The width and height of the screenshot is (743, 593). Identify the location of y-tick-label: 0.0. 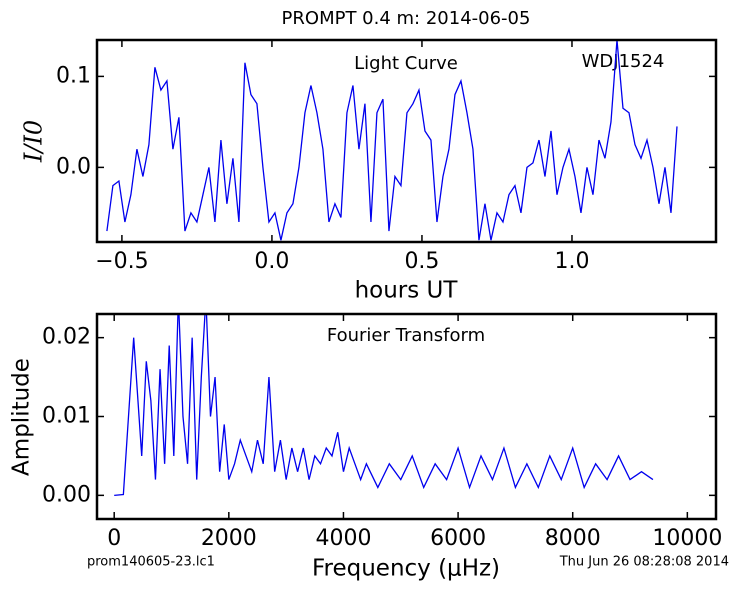
(73, 166).